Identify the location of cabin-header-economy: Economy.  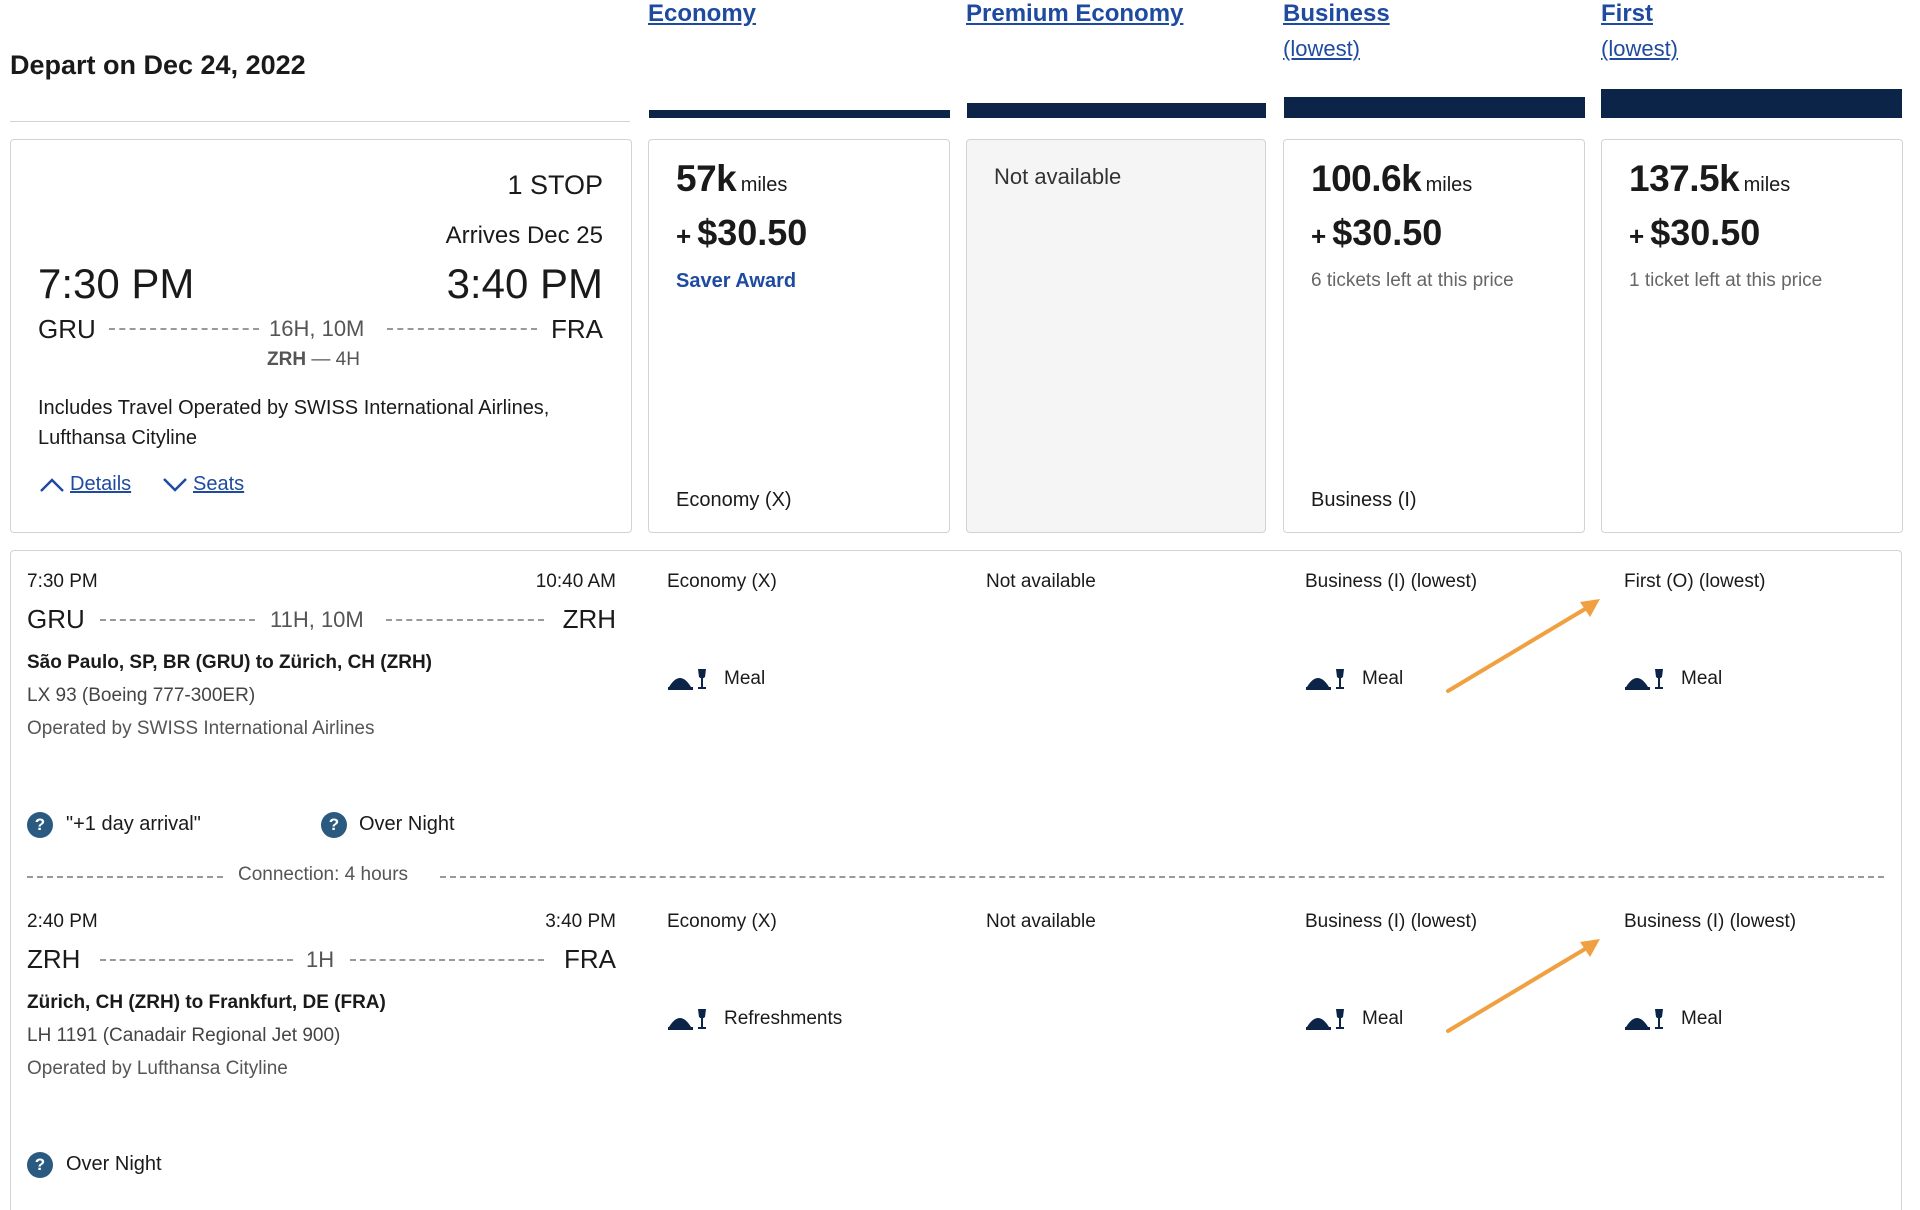
(702, 14).